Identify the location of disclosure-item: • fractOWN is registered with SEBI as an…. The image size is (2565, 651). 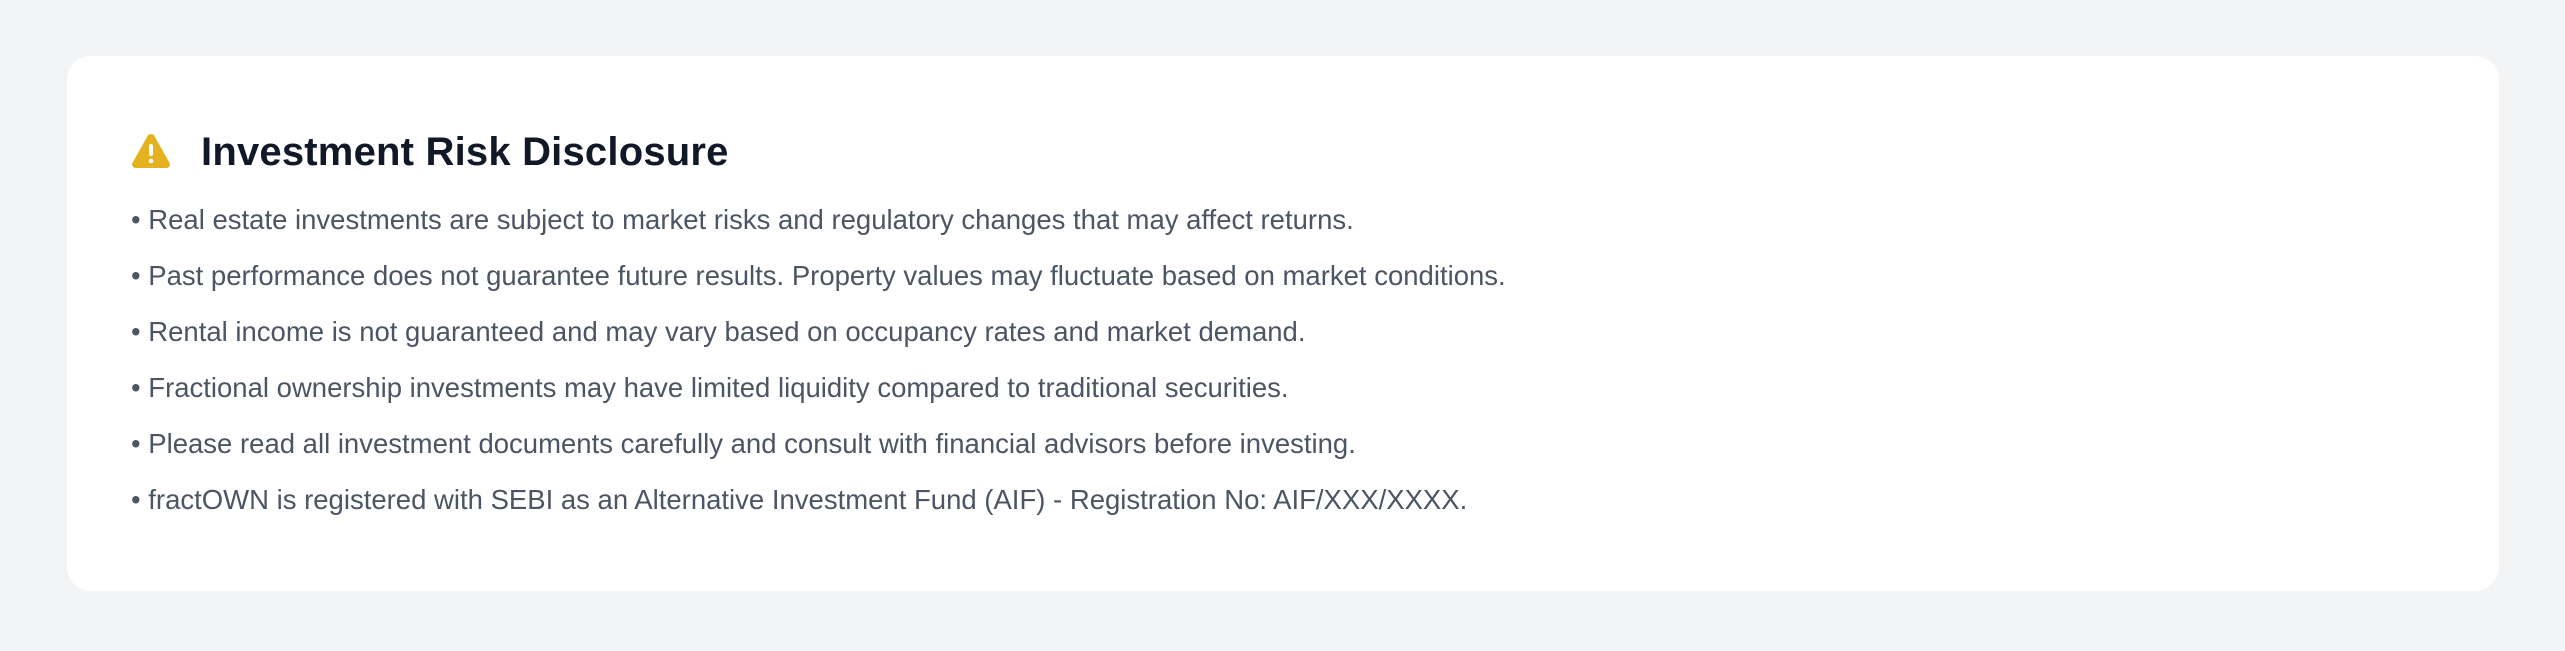
(799, 499).